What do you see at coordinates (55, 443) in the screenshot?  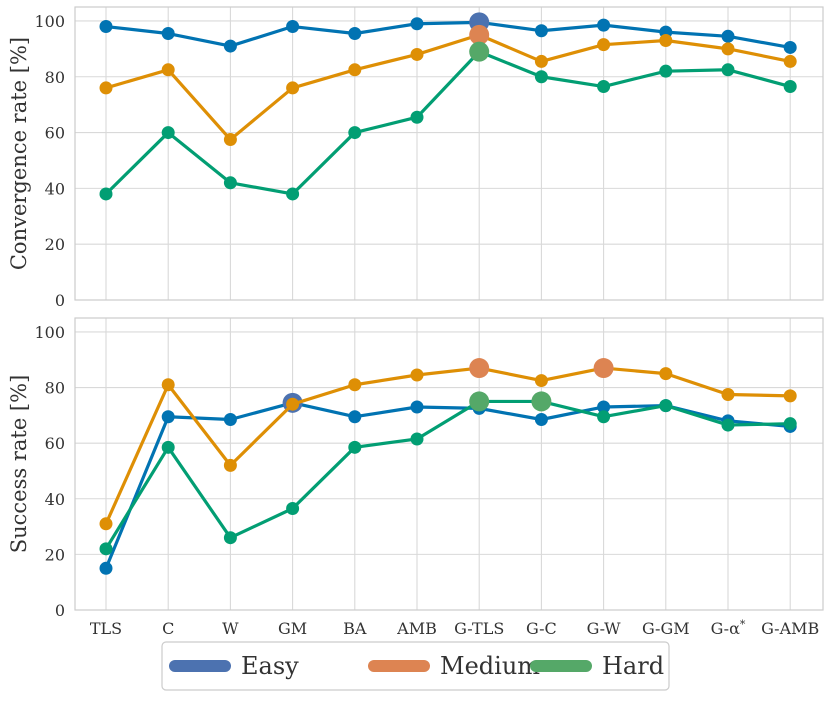 I see `success-ytick-label-60: 60` at bounding box center [55, 443].